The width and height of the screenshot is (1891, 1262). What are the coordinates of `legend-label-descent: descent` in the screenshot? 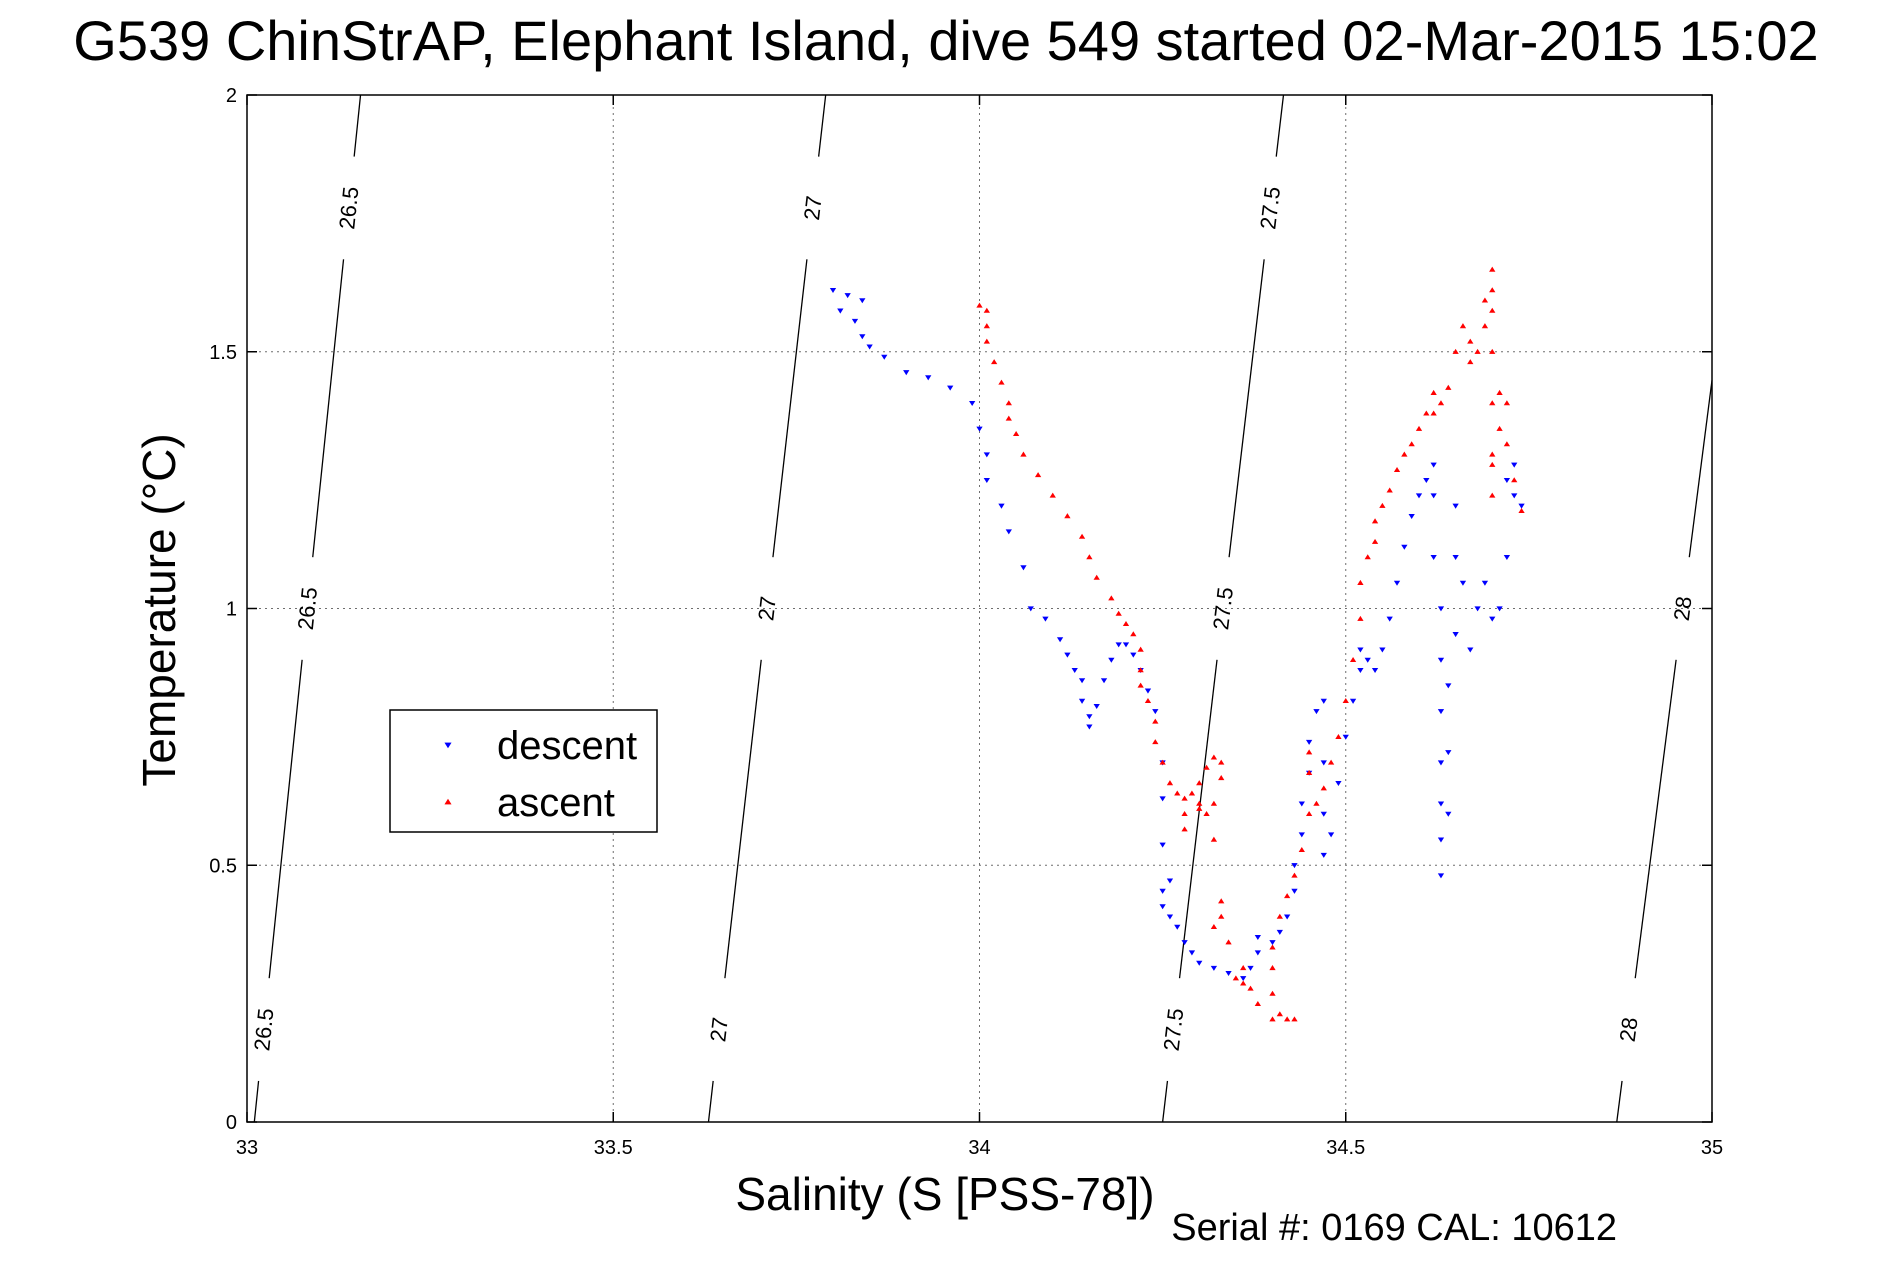 It's located at (567, 746).